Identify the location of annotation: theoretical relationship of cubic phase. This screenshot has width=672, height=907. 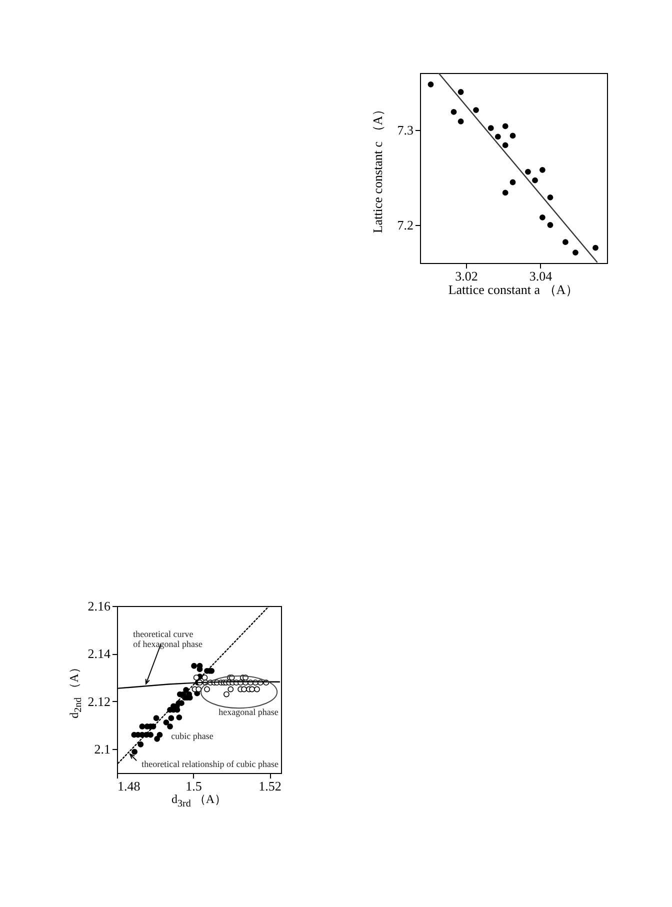
(210, 763).